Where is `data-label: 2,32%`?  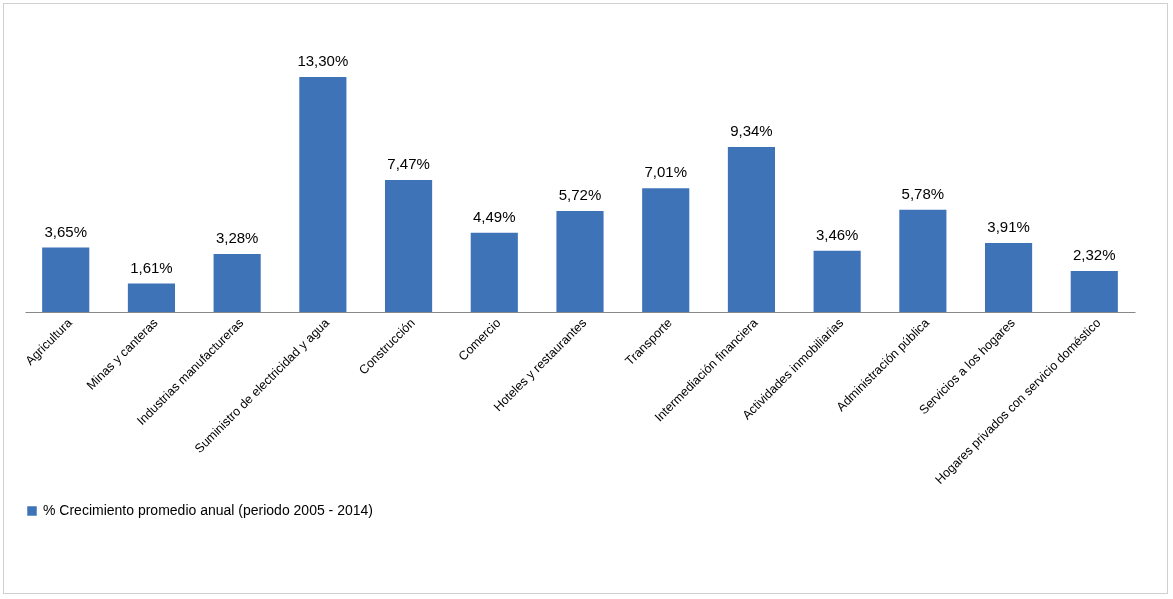
data-label: 2,32% is located at coordinates (1094, 255).